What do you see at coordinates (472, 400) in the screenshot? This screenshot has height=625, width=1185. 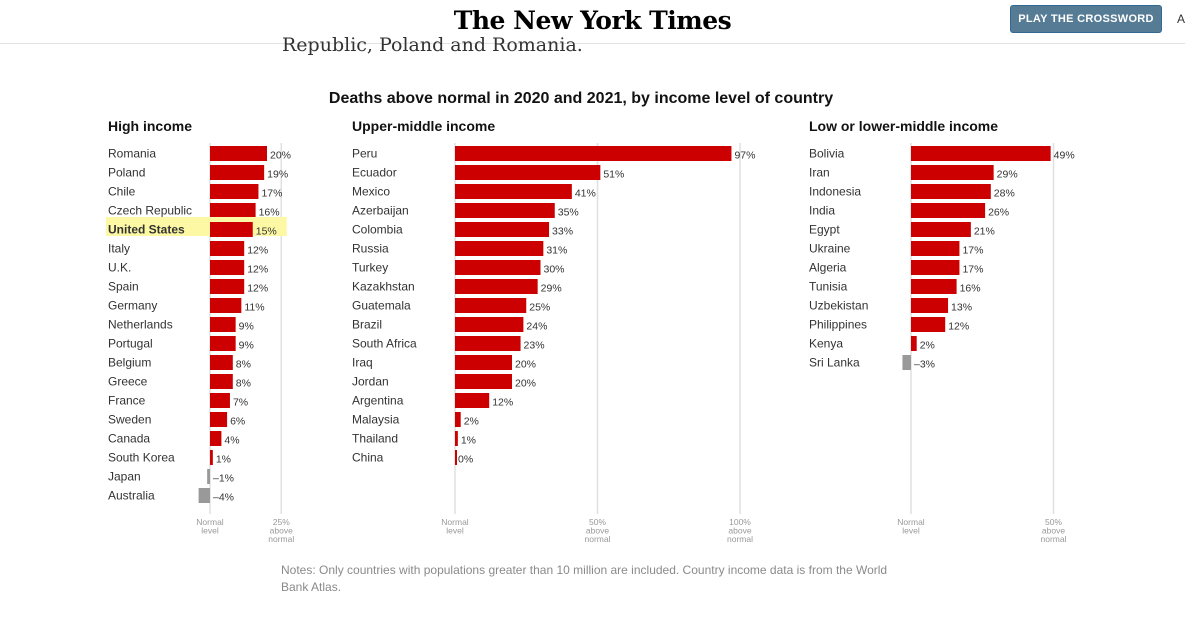 I see `bar-argentina` at bounding box center [472, 400].